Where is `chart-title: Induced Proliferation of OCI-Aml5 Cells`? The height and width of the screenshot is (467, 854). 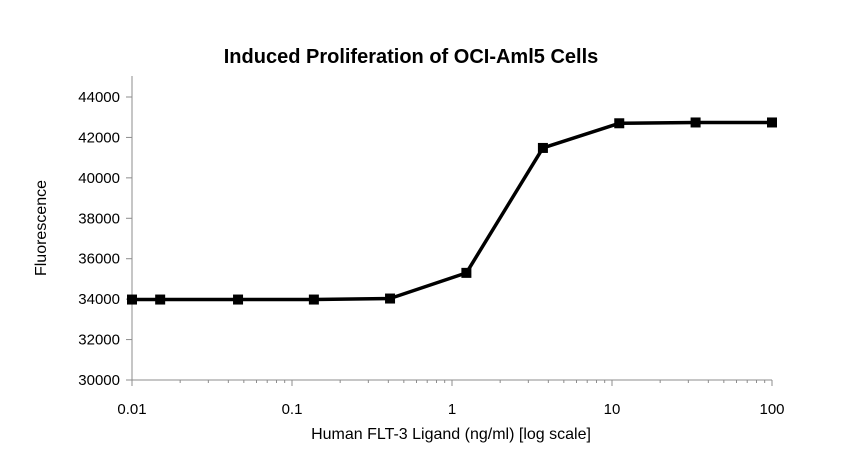
chart-title: Induced Proliferation of OCI-Aml5 Cells is located at coordinates (411, 57).